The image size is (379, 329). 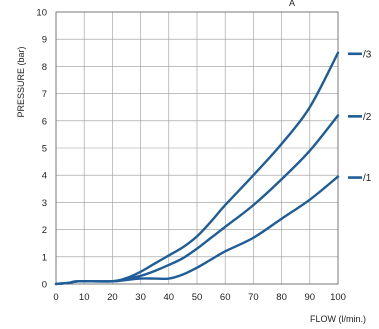 What do you see at coordinates (310, 297) in the screenshot?
I see `x-tick-label: 90` at bounding box center [310, 297].